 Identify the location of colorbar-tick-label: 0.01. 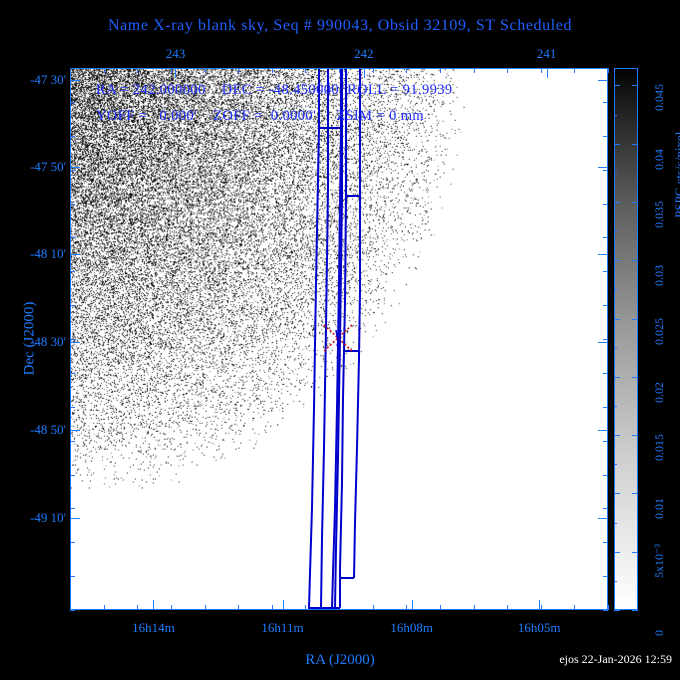
(659, 509).